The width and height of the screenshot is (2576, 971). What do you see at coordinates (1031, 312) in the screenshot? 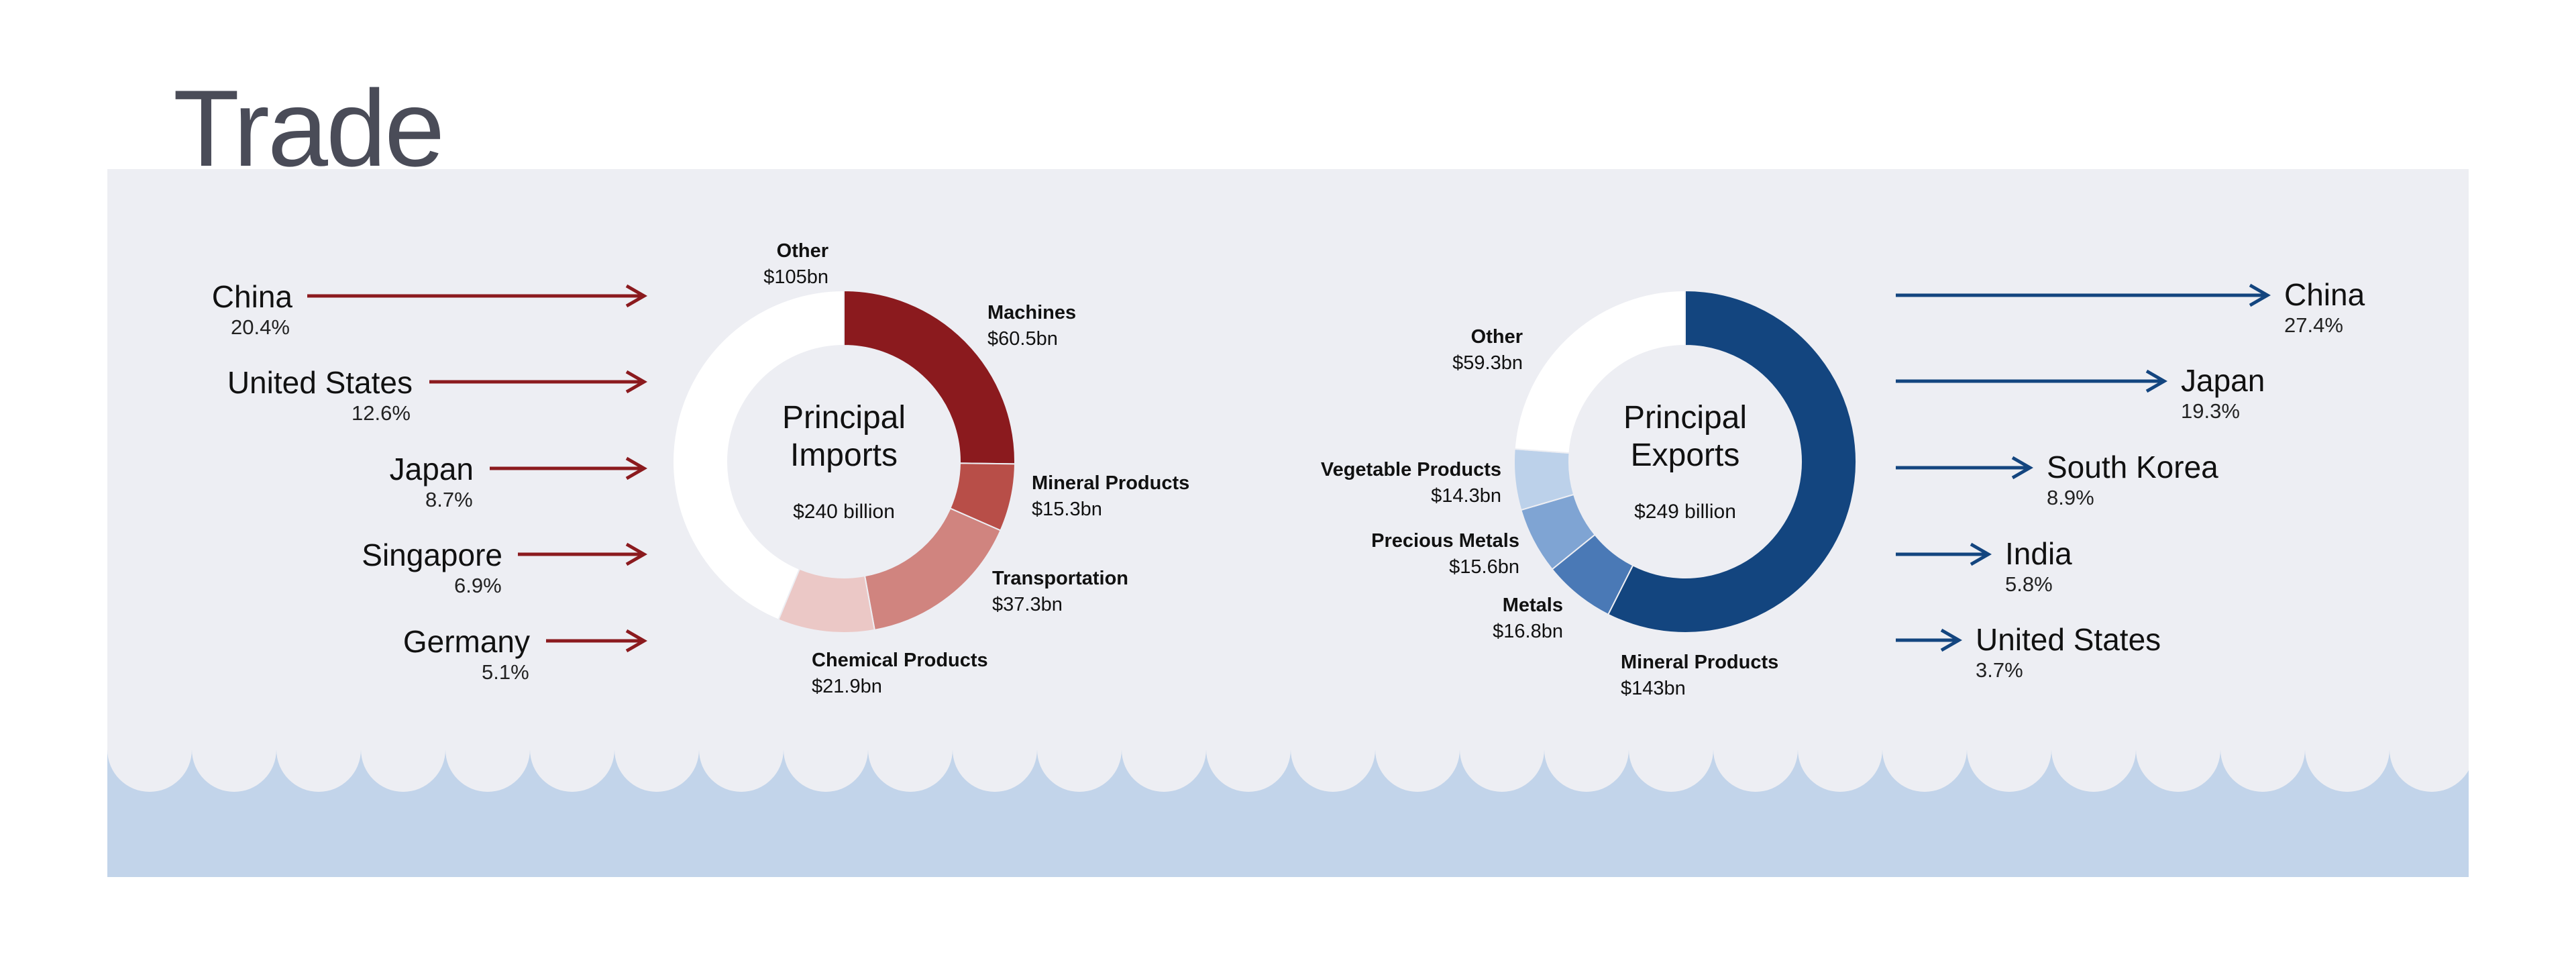
I see `slice-label: Machines` at bounding box center [1031, 312].